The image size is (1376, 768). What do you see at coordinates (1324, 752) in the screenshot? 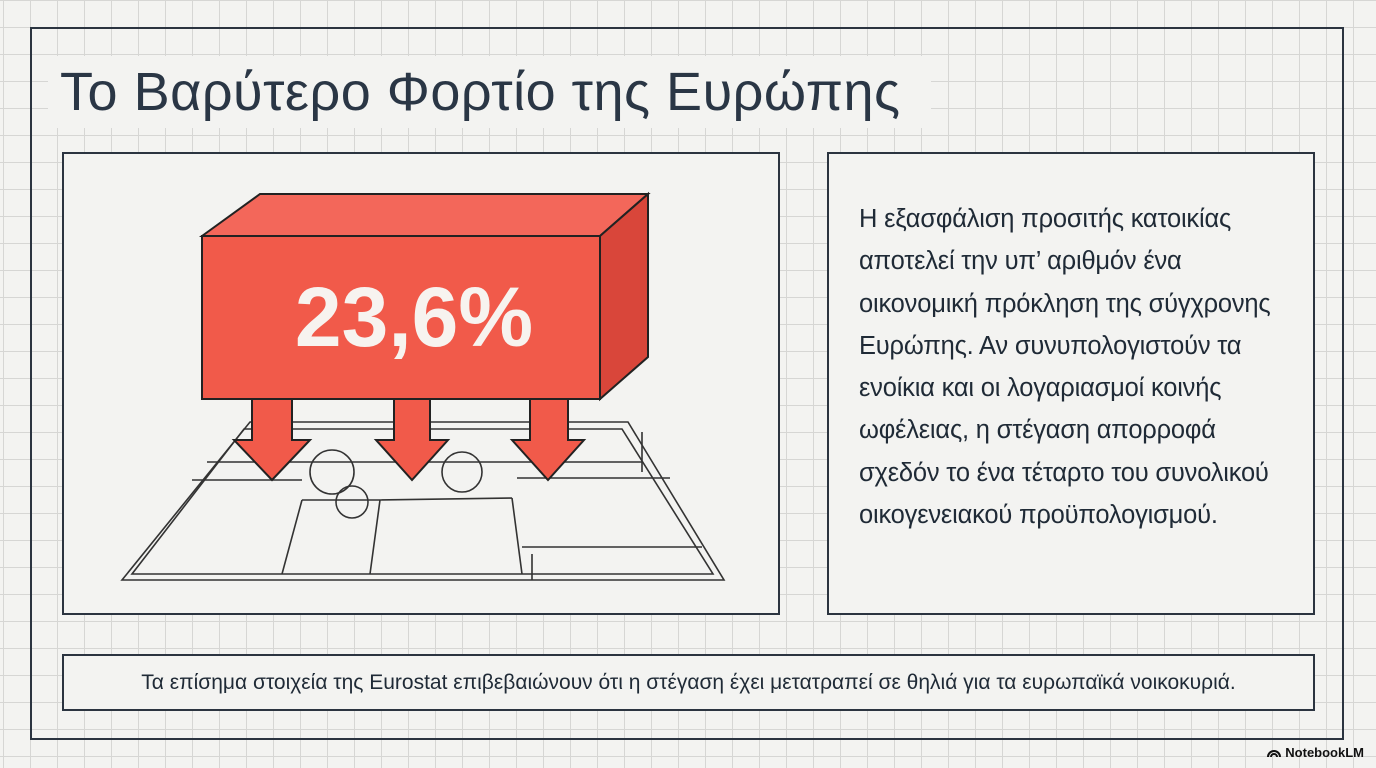
I see `brand-label: NotebookLM` at bounding box center [1324, 752].